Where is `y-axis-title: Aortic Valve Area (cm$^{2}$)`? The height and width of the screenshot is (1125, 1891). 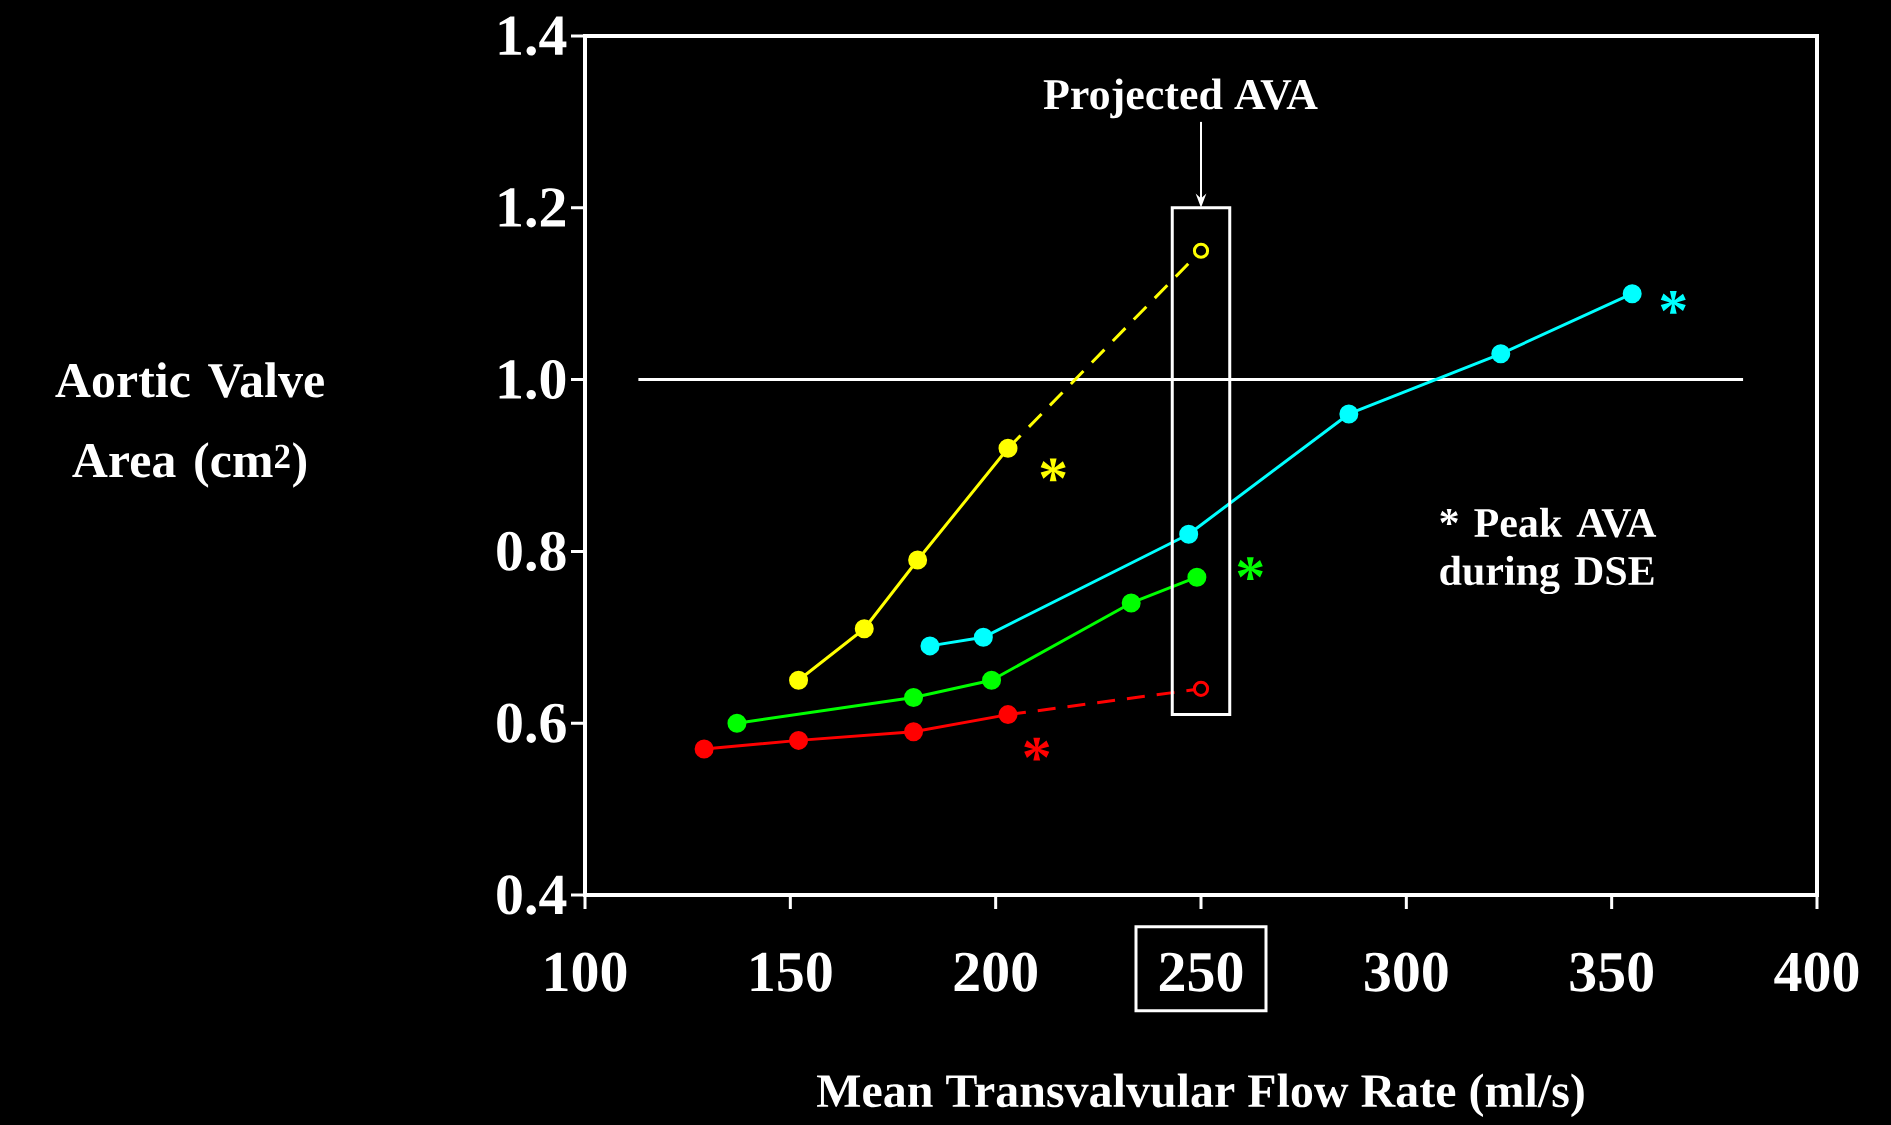
y-axis-title: Aortic Valve Area (cm$^{2}$) is located at coordinates (189, 425).